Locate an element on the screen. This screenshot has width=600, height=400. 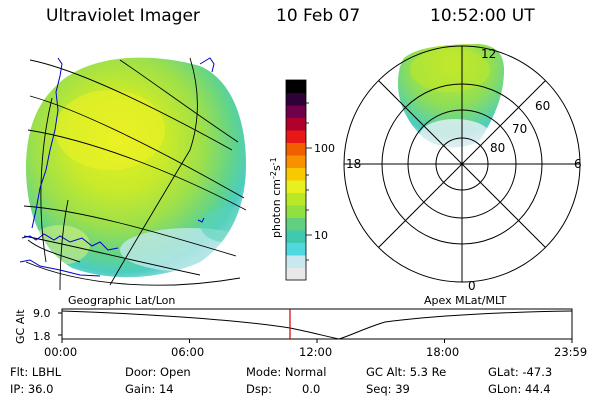
alt-xtick-0000: 00:00 is located at coordinates (61, 352).